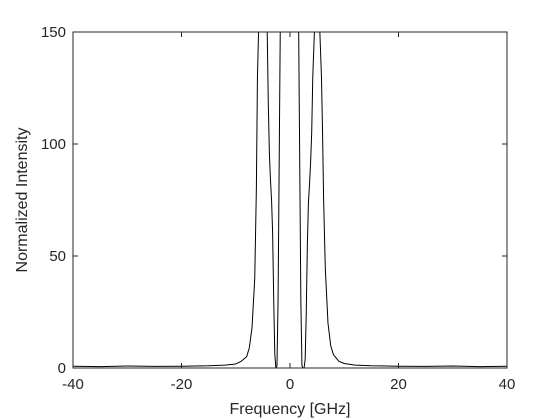 The height and width of the screenshot is (420, 560). I want to click on x-axis-label: Frequency [GHz], so click(290, 409).